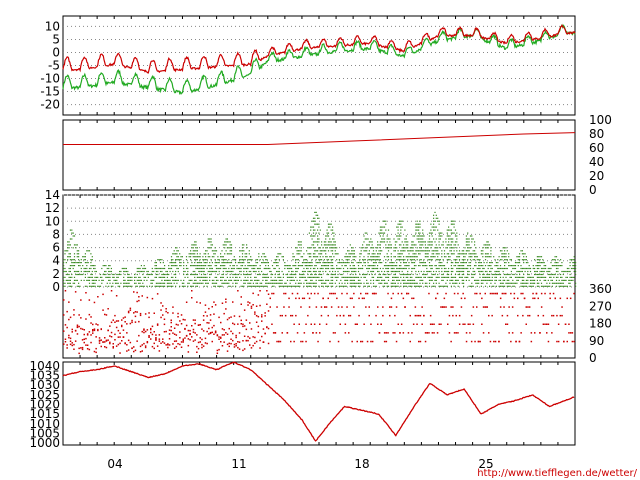  Describe the element at coordinates (44, 443) in the screenshot. I see `y-tick-label: 1000` at that location.